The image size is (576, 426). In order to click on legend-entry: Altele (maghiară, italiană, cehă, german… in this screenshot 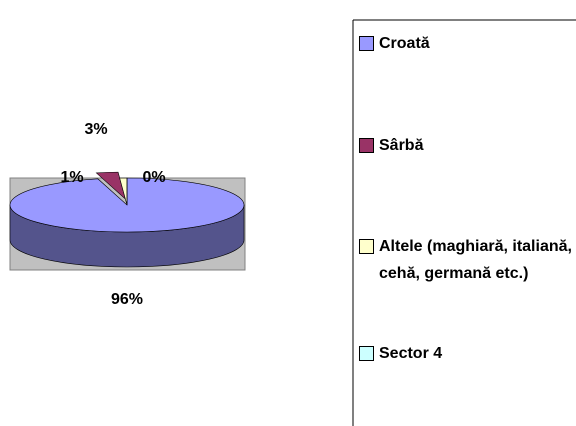, I will do `click(466, 260)`.